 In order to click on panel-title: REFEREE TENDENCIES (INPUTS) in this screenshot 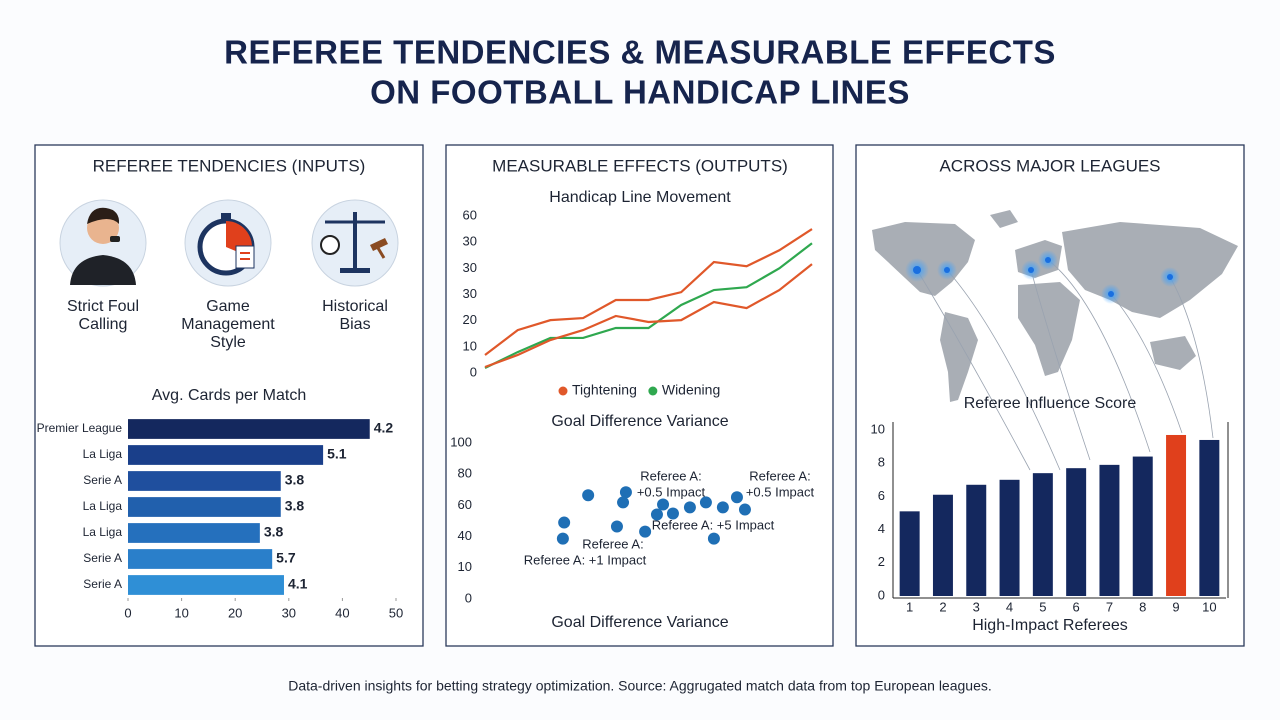, I will do `click(229, 165)`.